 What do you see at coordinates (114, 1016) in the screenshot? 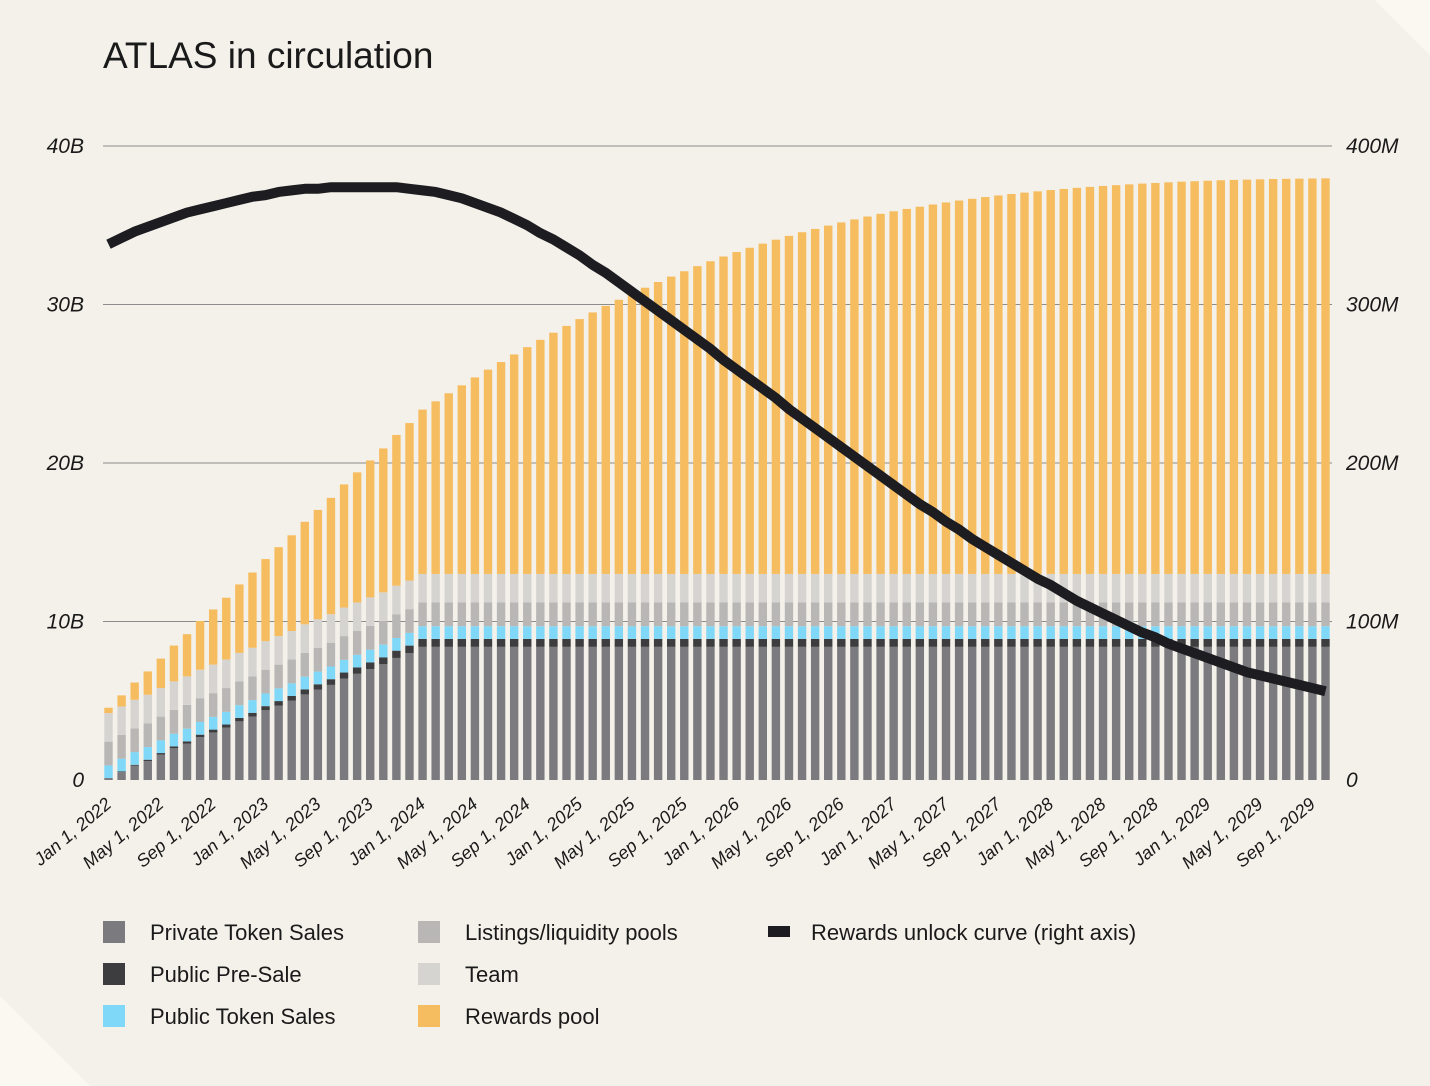
I see `legend-swatch` at bounding box center [114, 1016].